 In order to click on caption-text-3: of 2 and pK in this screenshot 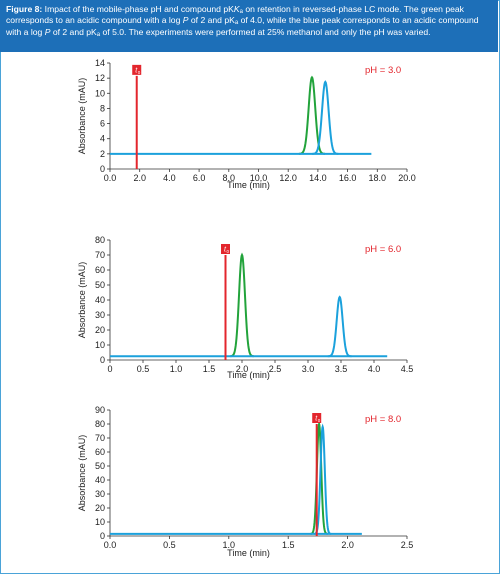, I will do `click(211, 20)`.